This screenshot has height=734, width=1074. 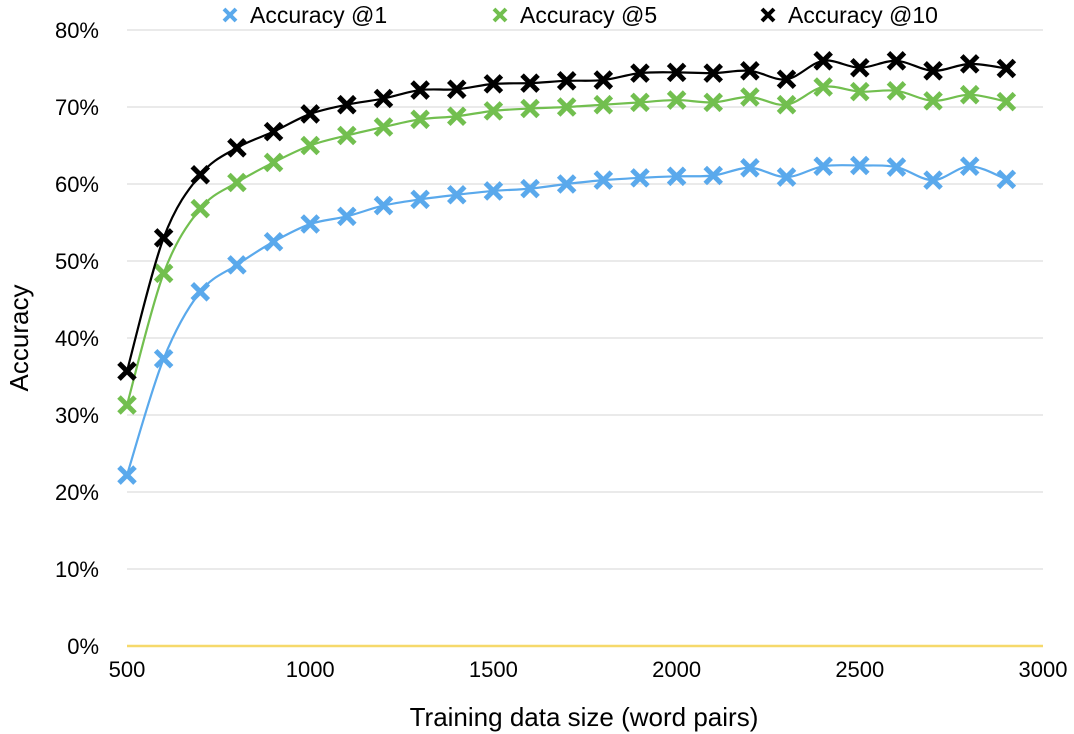 I want to click on legend-item: Accuracy @1, so click(x=304, y=15).